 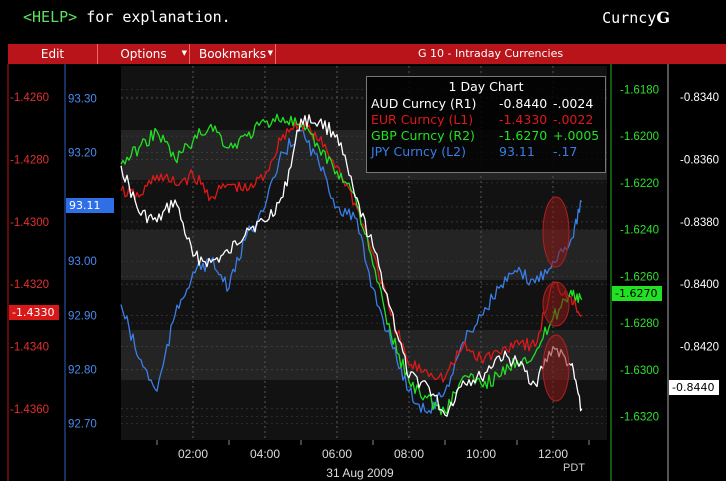 I want to click on time-tick-label: 04:00, so click(x=265, y=454).